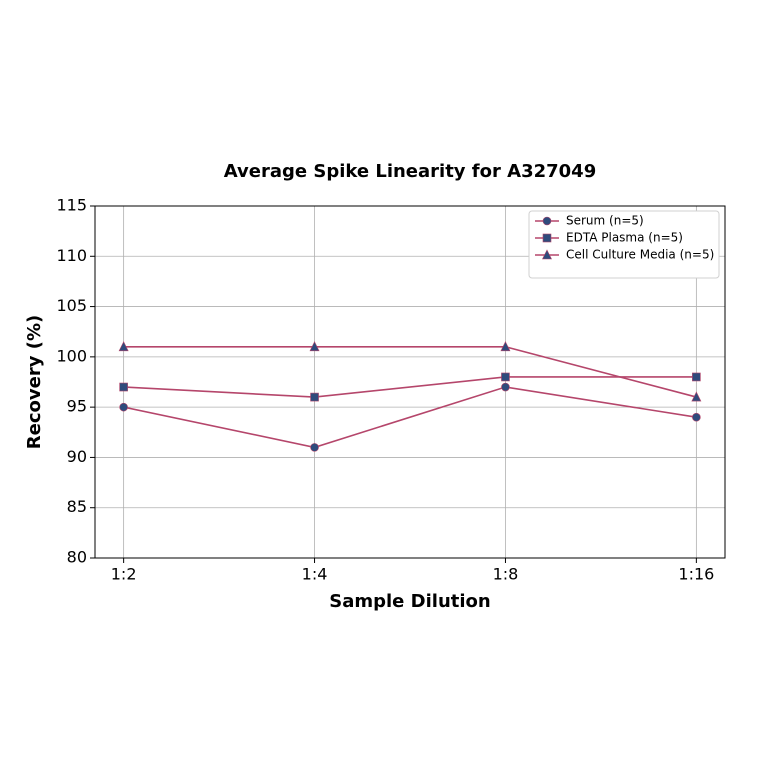 This screenshot has width=764, height=764. I want to click on y-tick-label: 90, so click(77, 456).